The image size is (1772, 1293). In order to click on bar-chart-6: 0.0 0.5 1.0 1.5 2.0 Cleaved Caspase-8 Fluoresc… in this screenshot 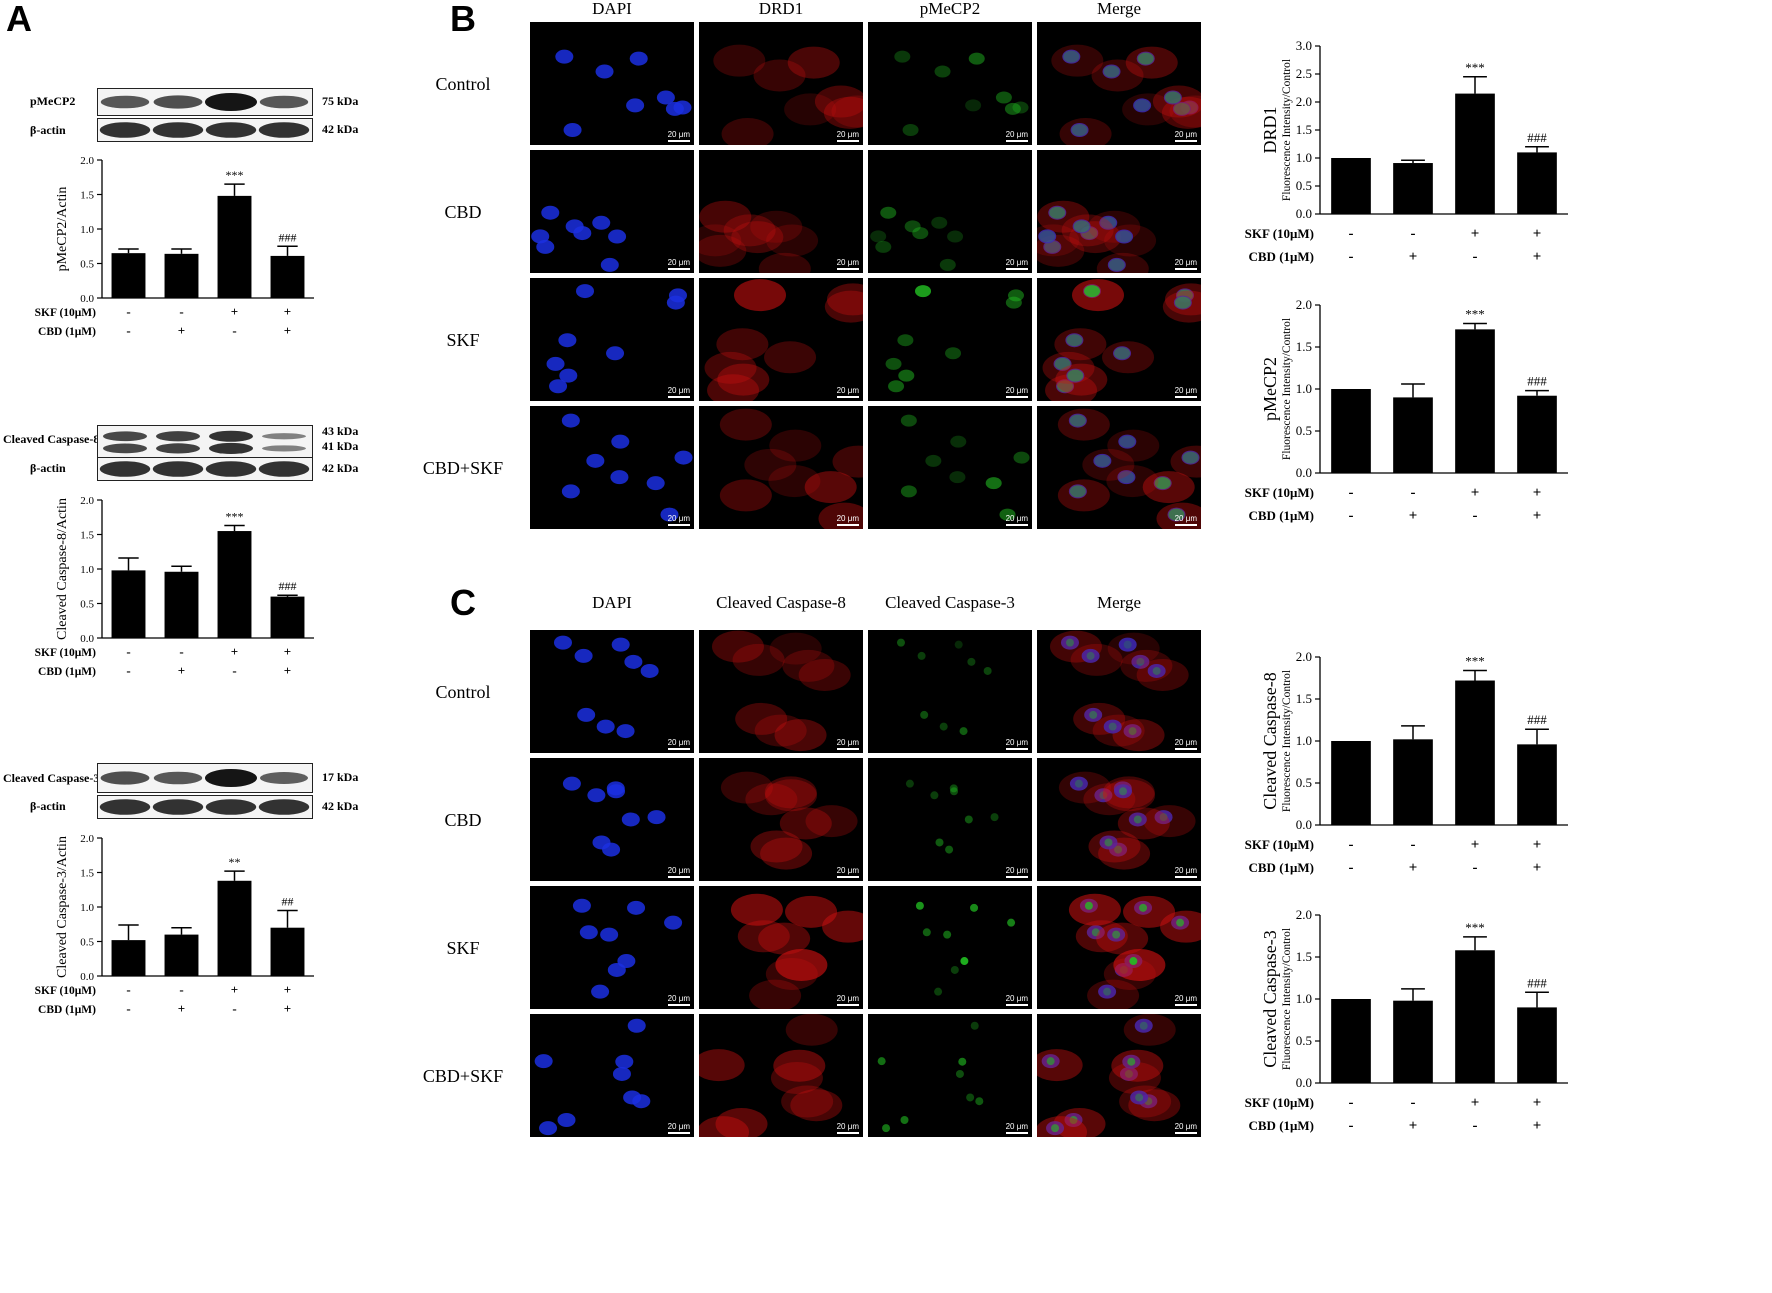, I will do `click(1406, 762)`.